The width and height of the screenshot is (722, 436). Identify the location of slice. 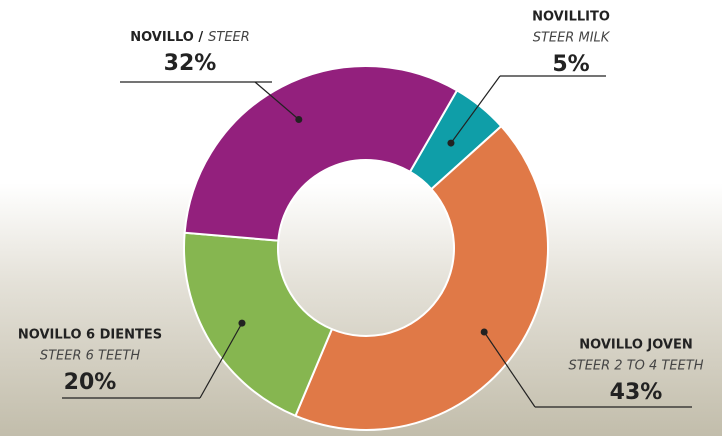
(258, 324).